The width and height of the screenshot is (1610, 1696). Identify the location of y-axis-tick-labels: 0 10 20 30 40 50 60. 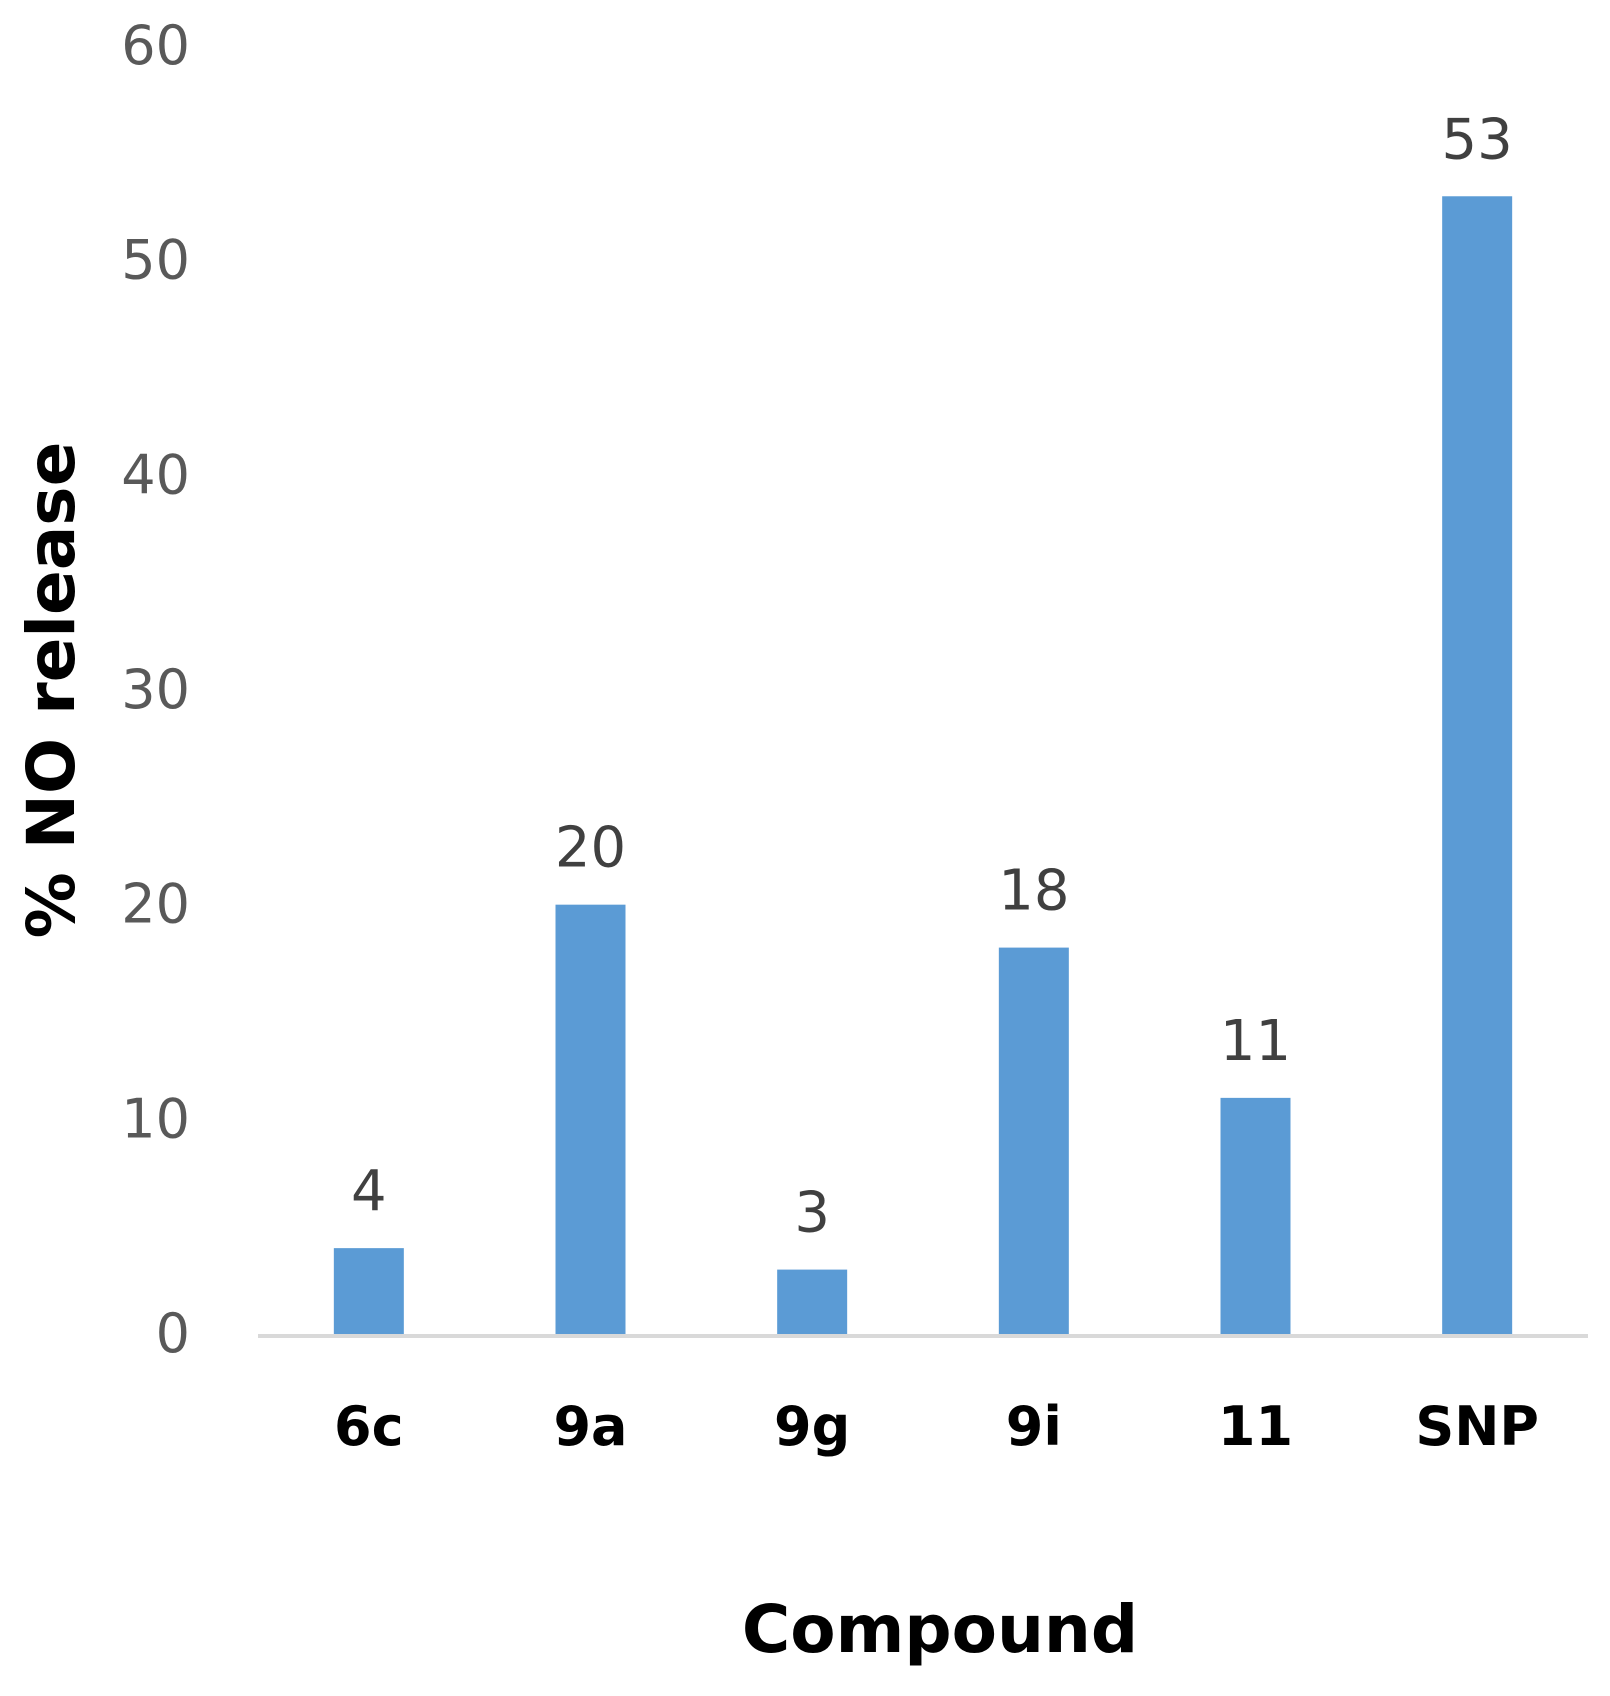
(155, 689).